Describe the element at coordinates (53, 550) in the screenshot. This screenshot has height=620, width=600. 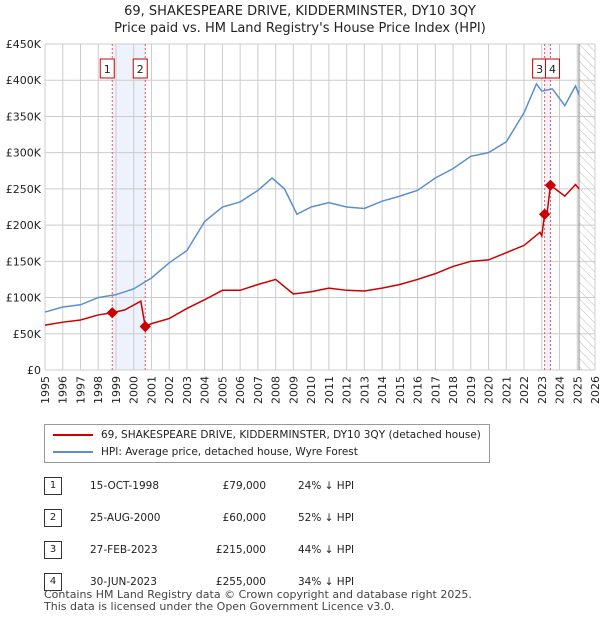
I see `sale-marker-badge: 3` at that location.